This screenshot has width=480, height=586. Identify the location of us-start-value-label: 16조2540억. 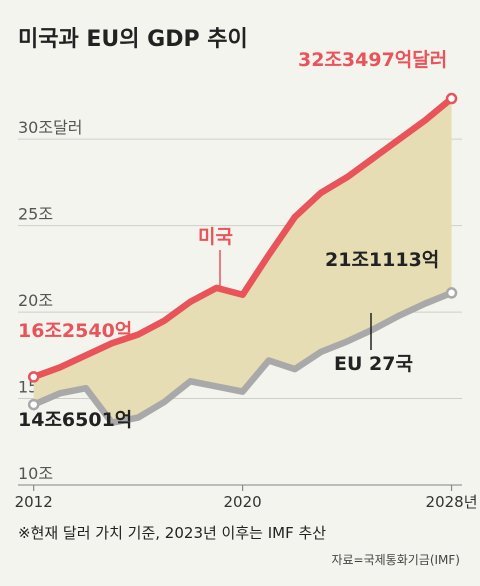
(75, 331).